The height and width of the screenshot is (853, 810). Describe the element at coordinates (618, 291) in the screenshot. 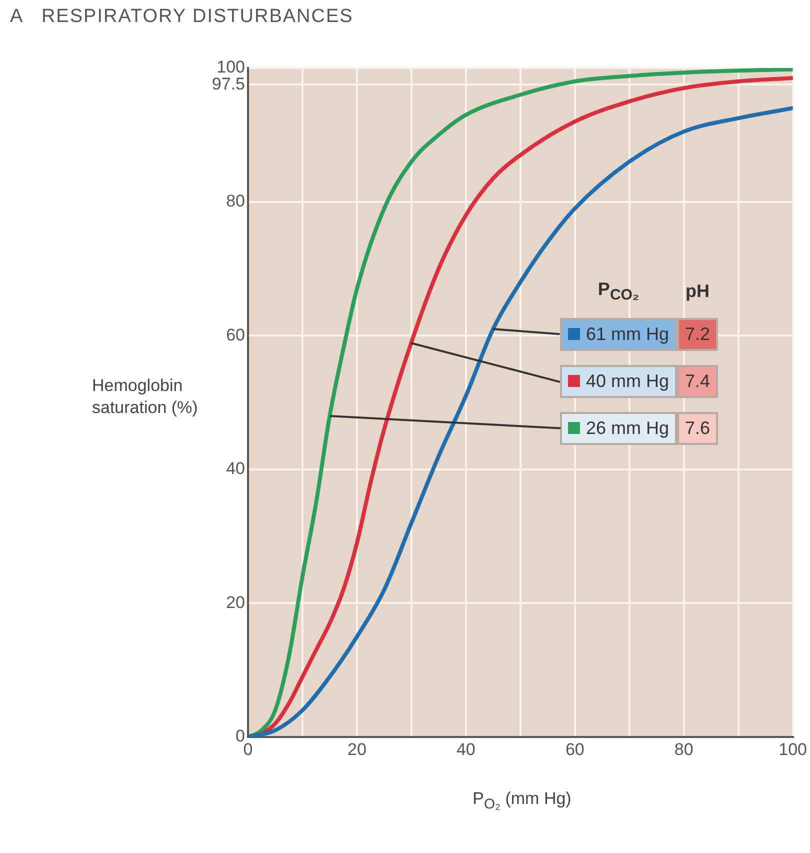

I see `legend-title: P$_{CO₂}$` at that location.